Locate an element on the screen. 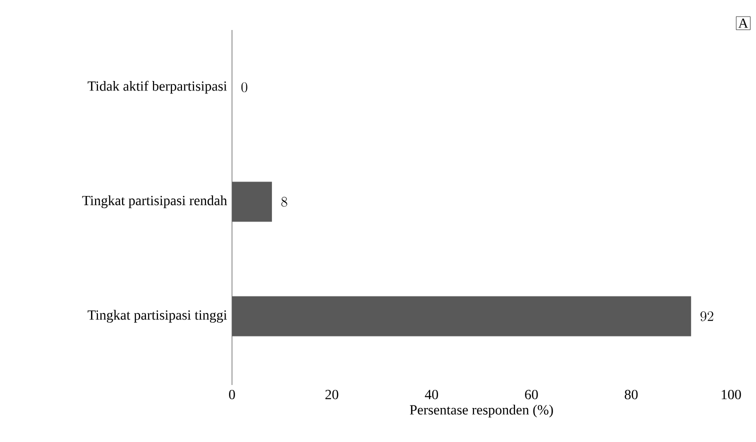  text: A is located at coordinates (743, 23).